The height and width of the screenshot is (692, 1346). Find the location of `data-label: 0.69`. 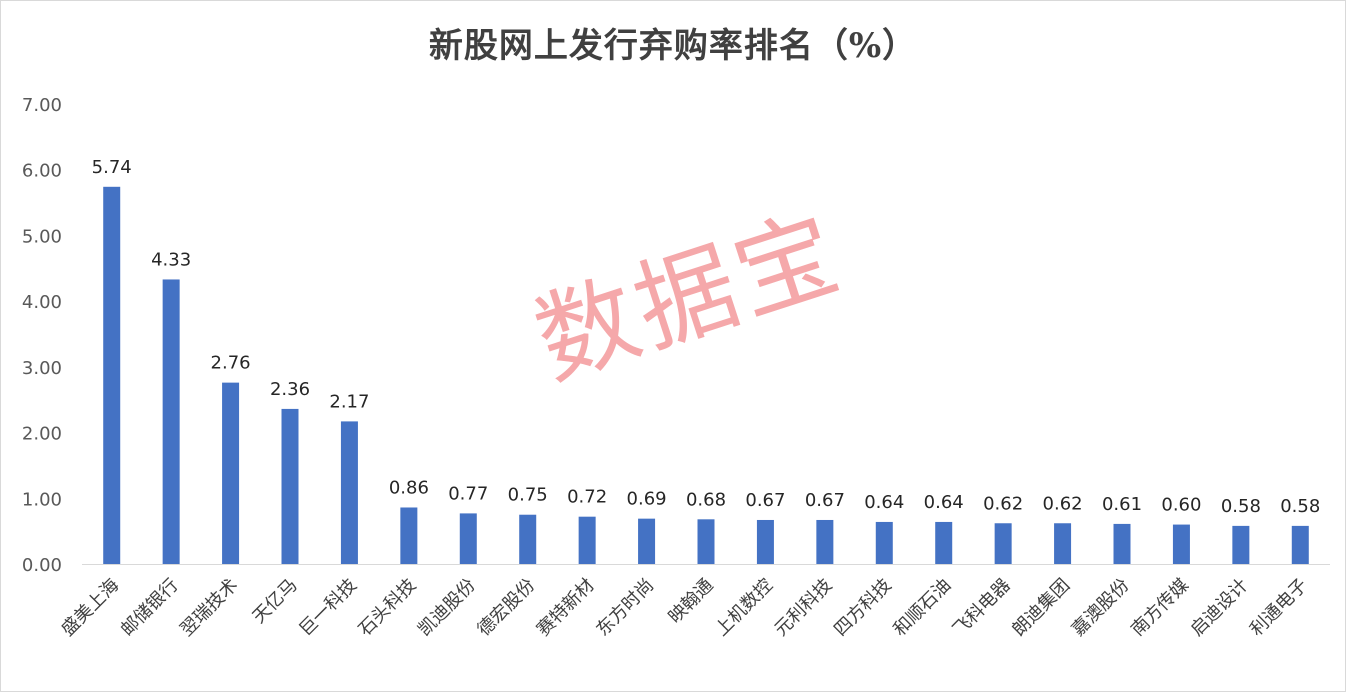

data-label: 0.69 is located at coordinates (647, 499).